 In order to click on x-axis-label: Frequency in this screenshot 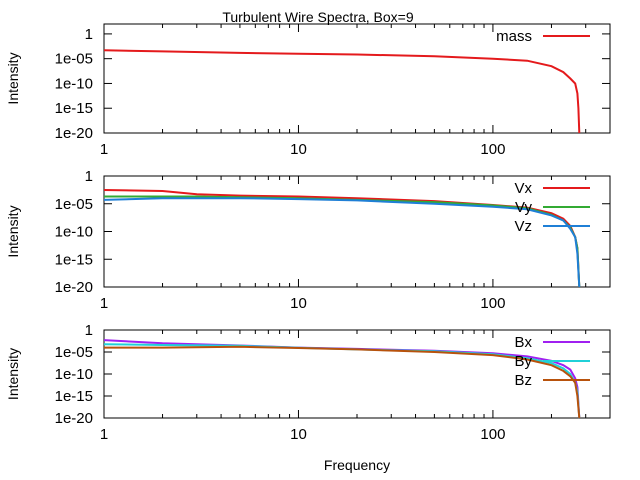, I will do `click(357, 465)`.